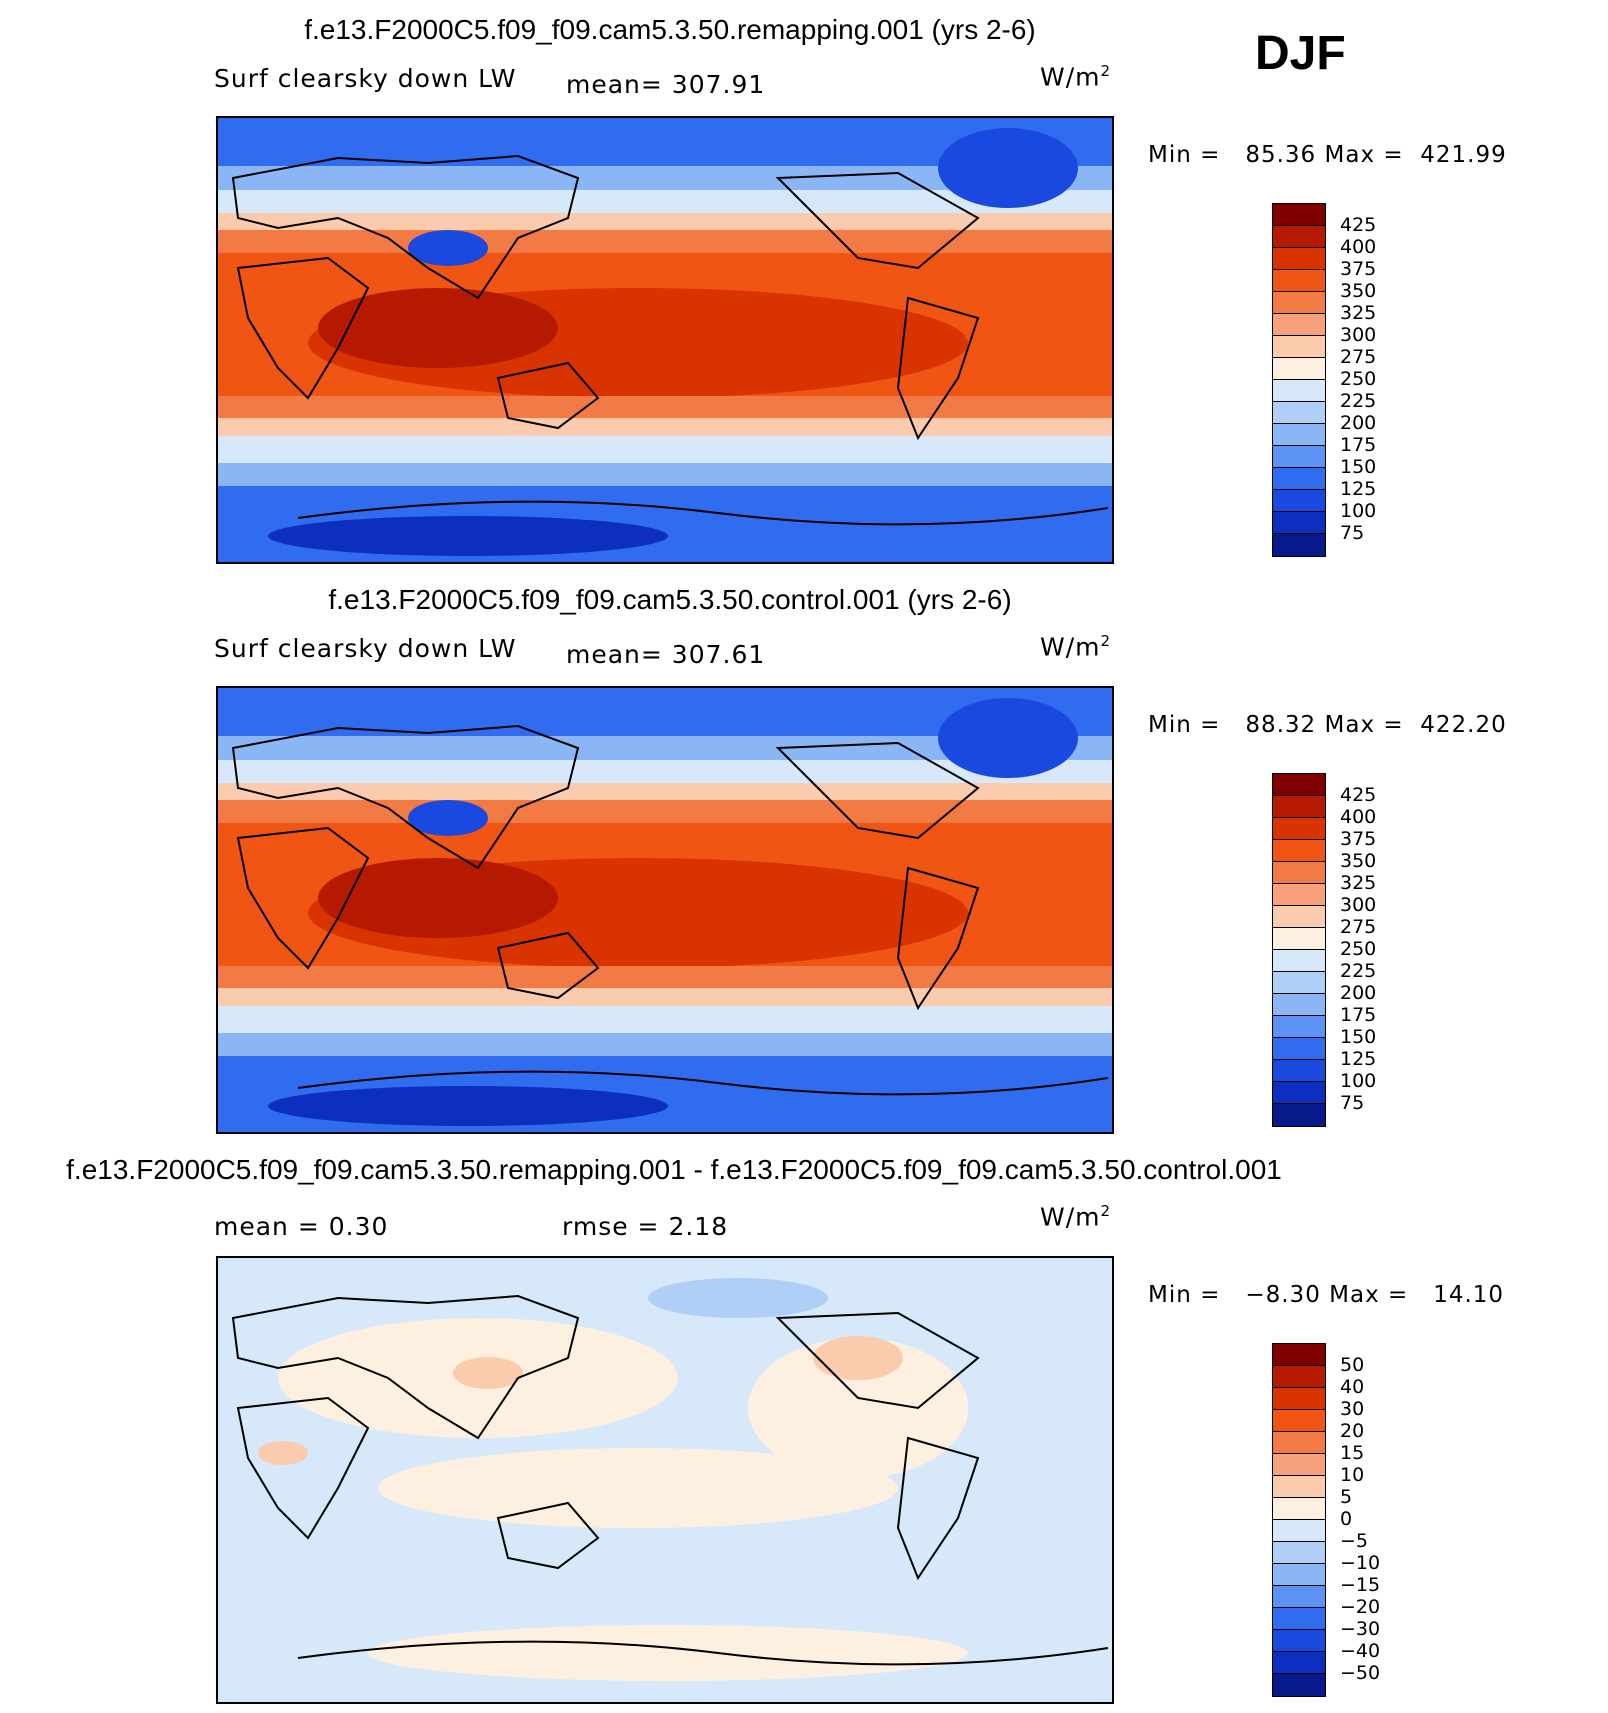 The image size is (1608, 1713). I want to click on colorbar-level-label: 30, so click(1352, 1409).